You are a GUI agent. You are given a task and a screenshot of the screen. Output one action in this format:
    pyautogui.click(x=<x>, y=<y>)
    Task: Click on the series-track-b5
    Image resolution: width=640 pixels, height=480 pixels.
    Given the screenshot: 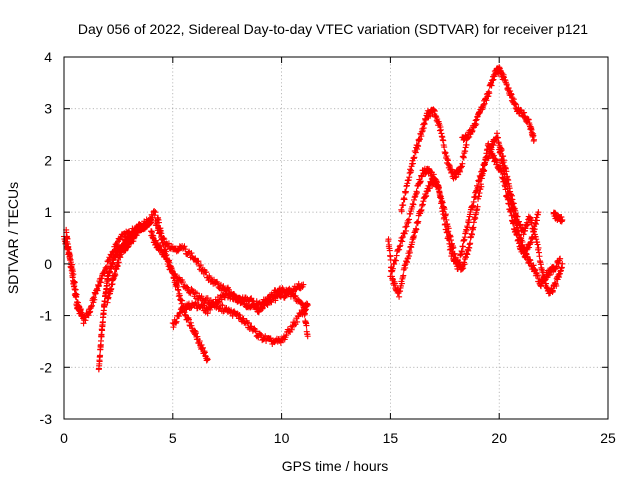 What is the action you would take?
    pyautogui.click(x=519, y=202)
    